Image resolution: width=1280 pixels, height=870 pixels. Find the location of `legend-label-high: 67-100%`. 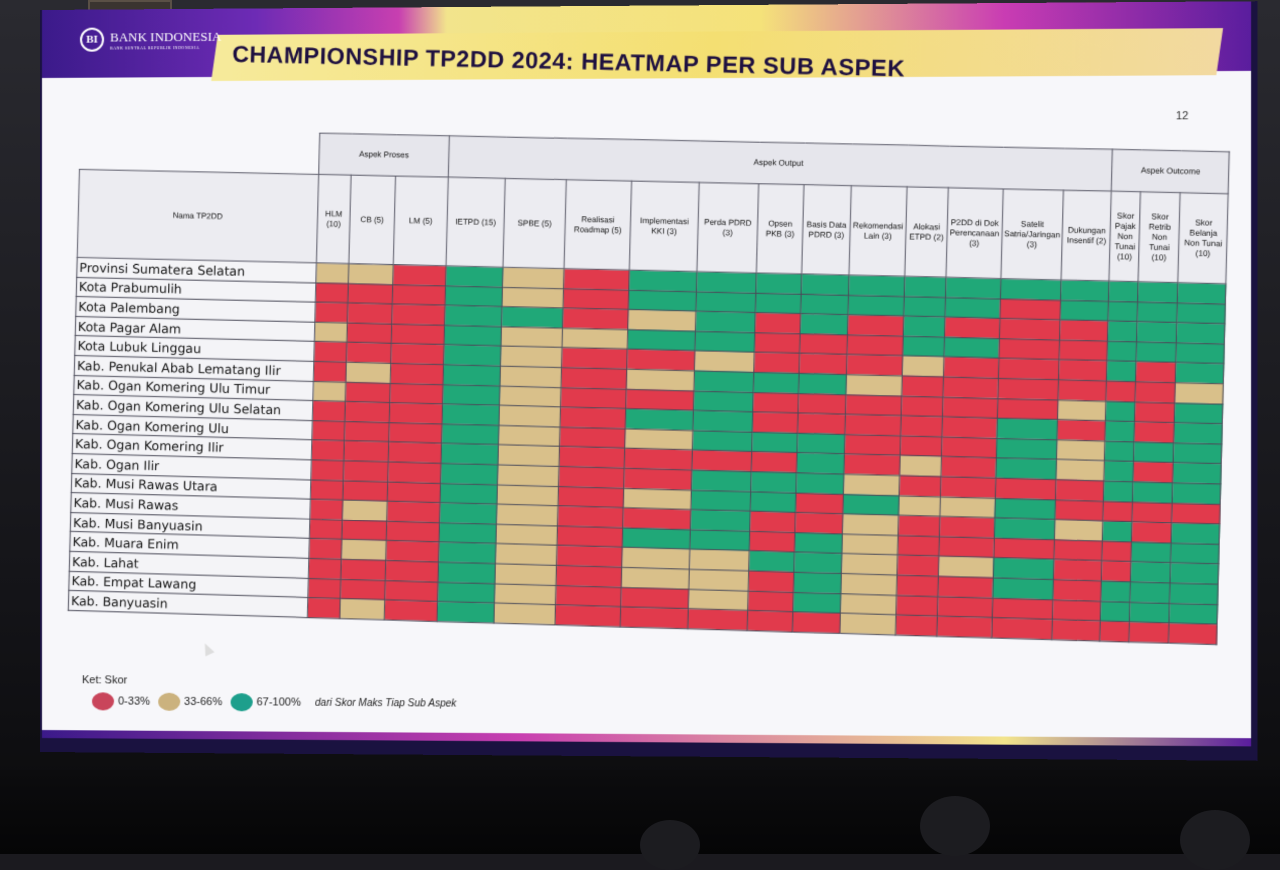

legend-label-high: 67-100% is located at coordinates (278, 702).